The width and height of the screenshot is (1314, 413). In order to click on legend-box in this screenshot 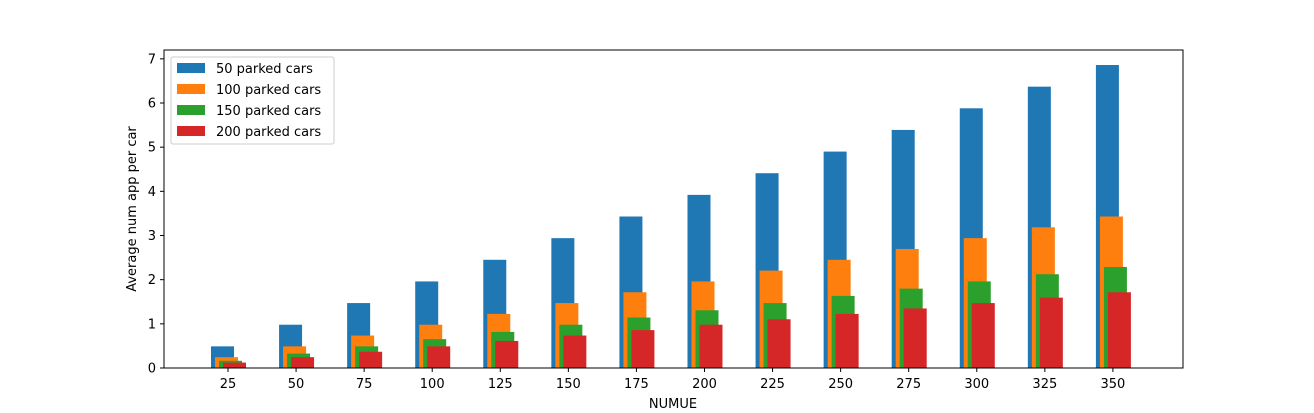, I will do `click(252, 100)`.